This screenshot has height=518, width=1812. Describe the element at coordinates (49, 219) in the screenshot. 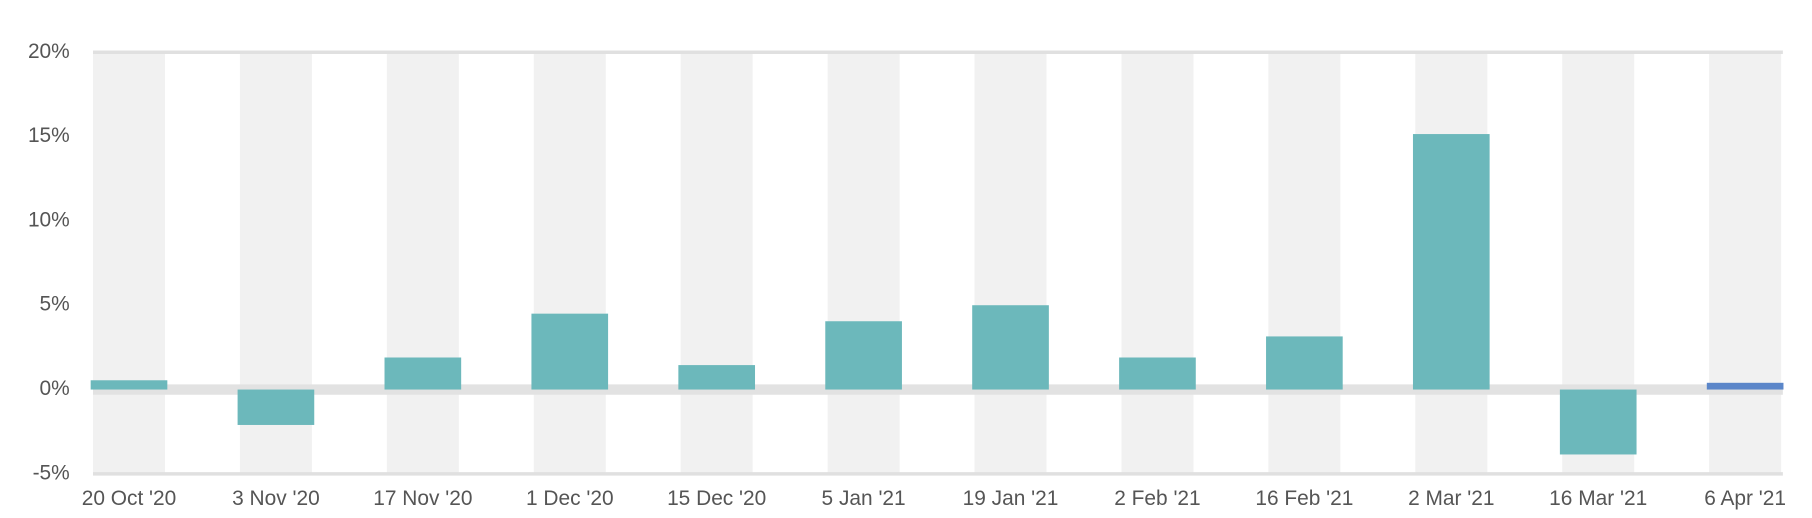

I see `y-tick-label: 10%` at that location.